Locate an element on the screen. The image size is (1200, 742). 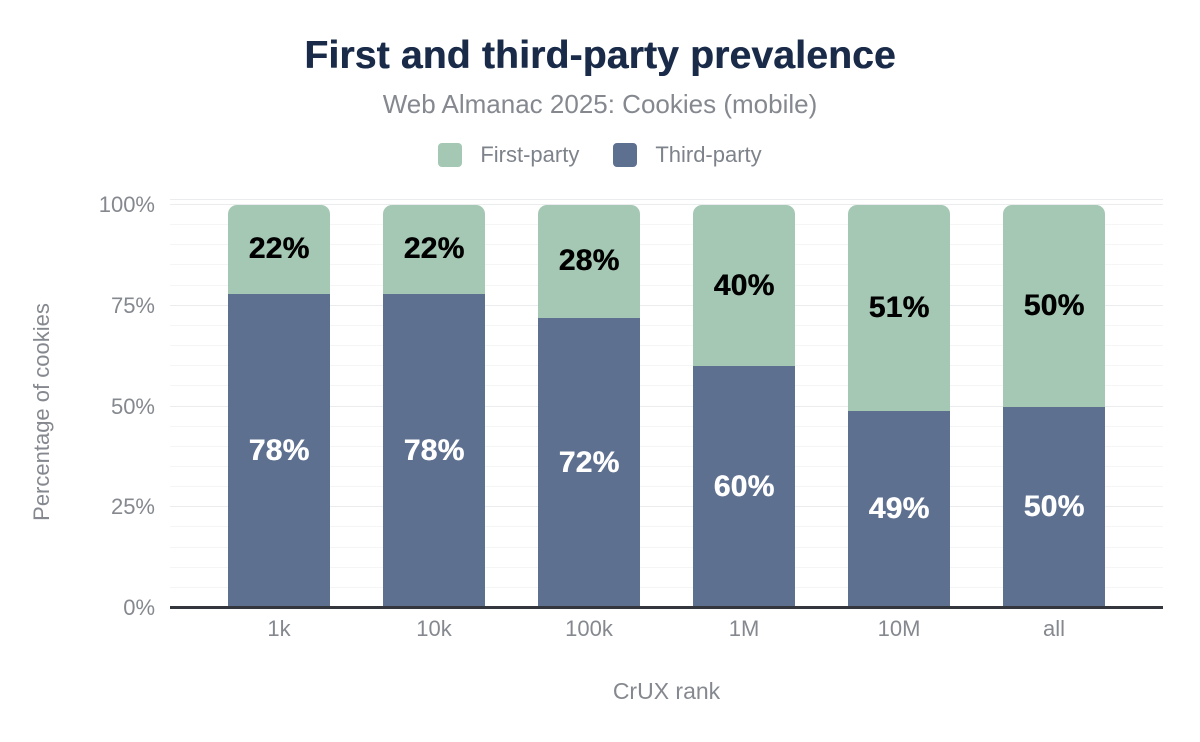
value-label: 60% is located at coordinates (744, 487).